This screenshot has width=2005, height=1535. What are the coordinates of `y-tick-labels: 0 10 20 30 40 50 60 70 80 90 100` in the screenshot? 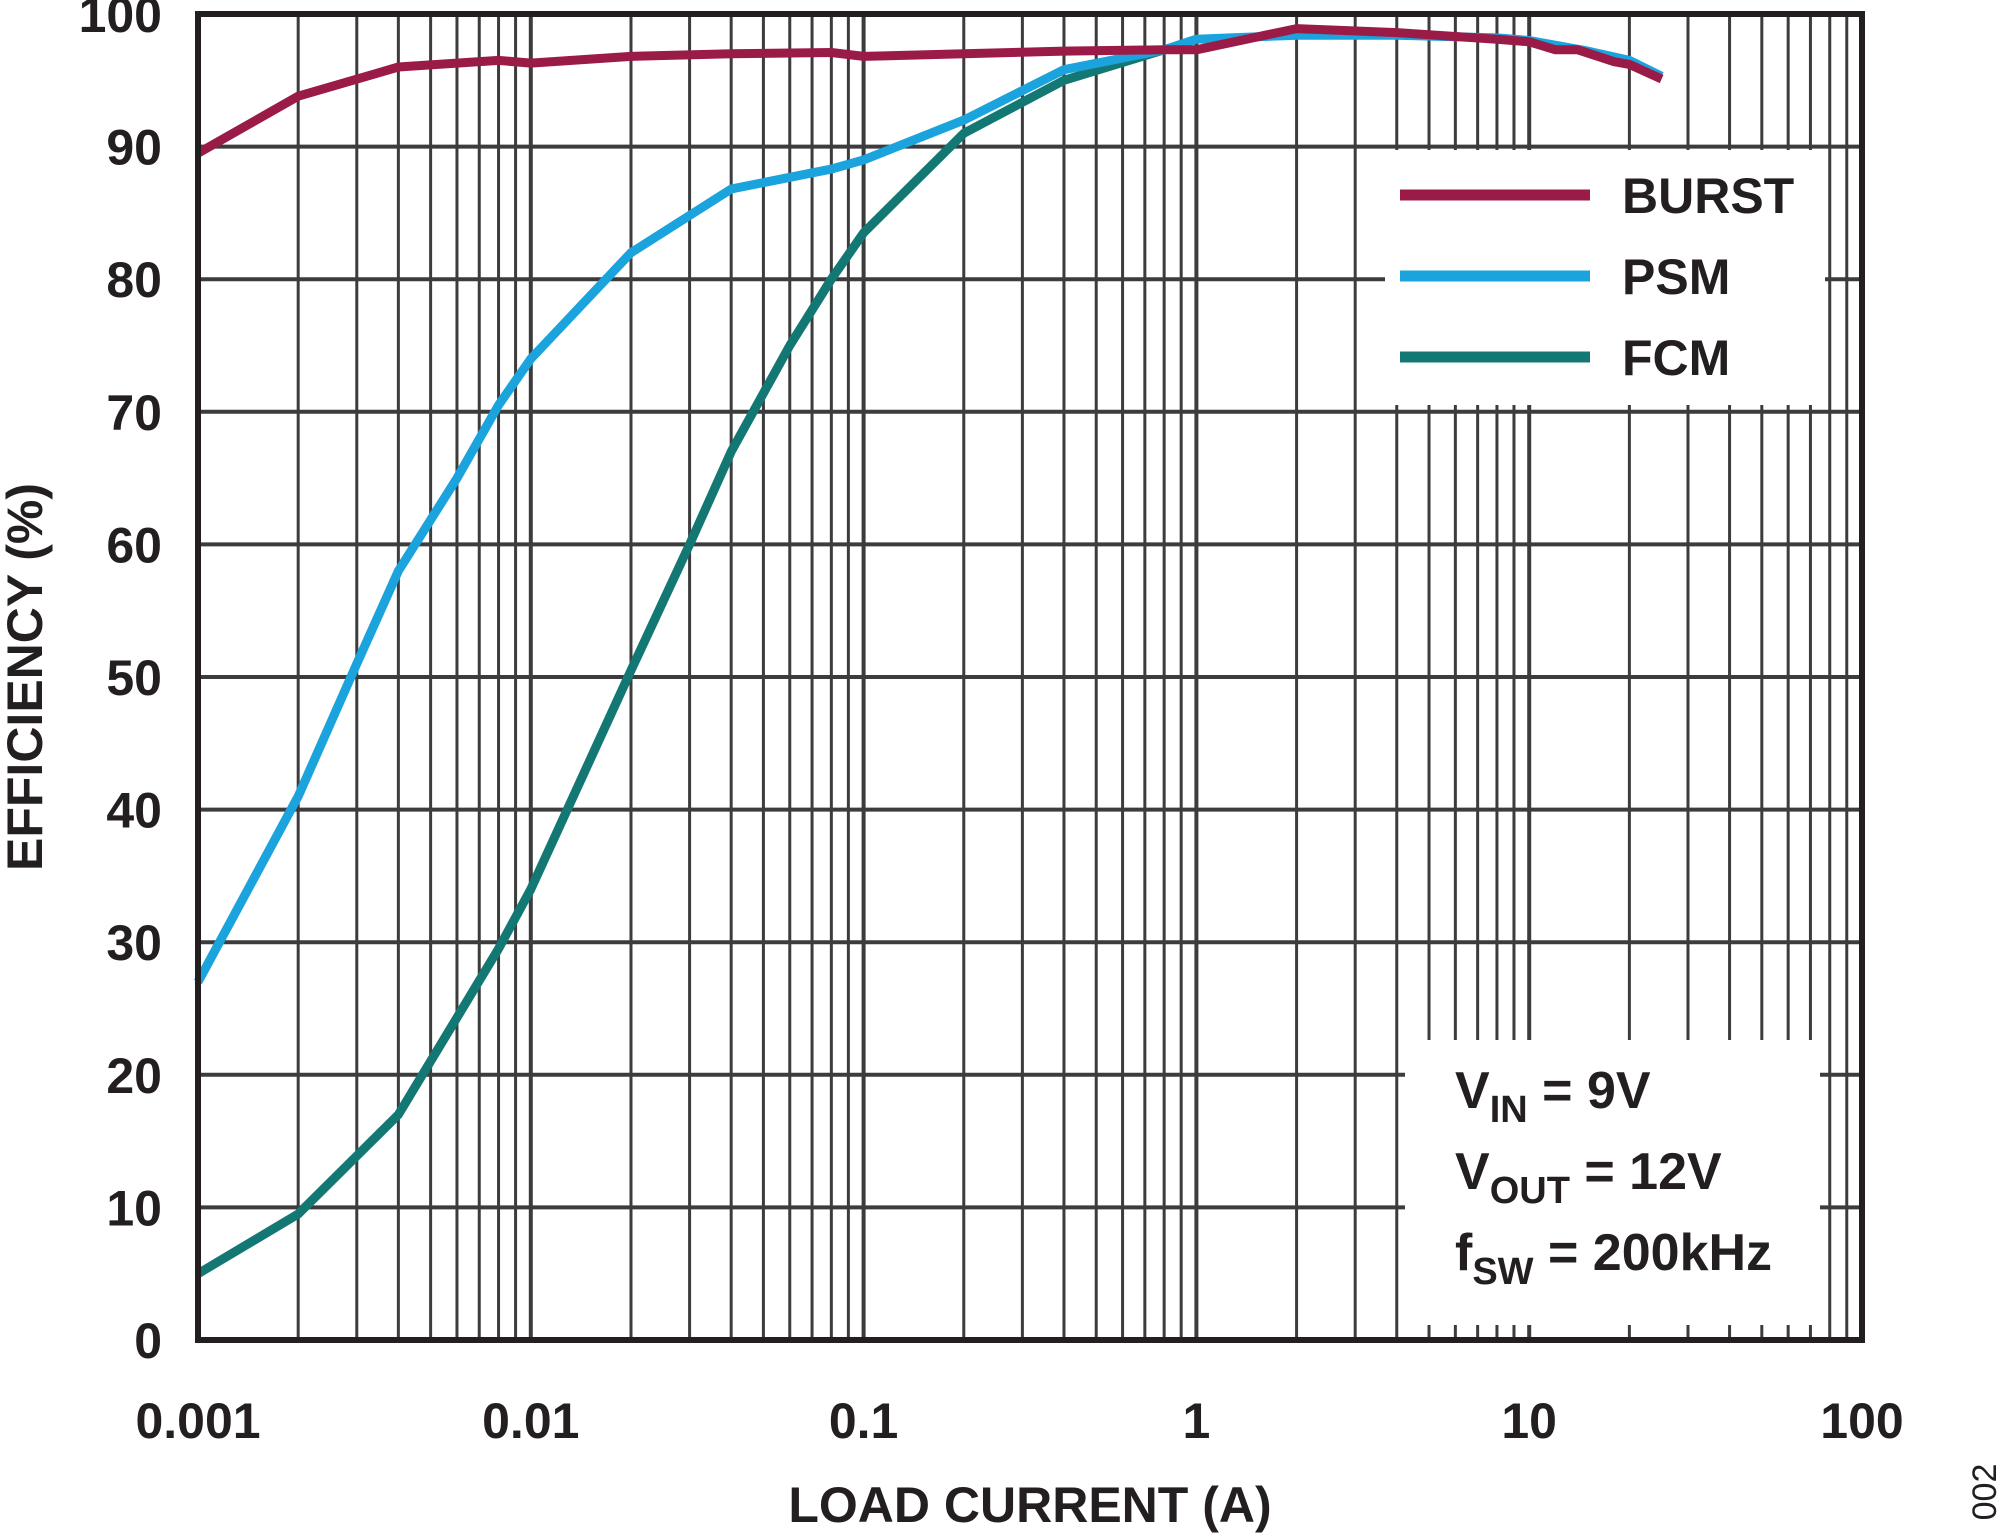 It's located at (120, 684).